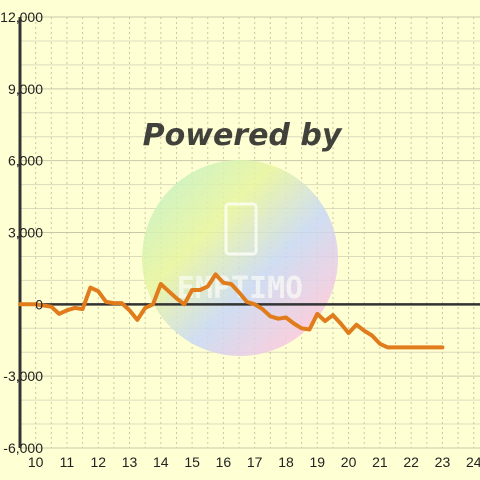 The height and width of the screenshot is (480, 480). I want to click on y-tick-label: 9,000, so click(25, 89).